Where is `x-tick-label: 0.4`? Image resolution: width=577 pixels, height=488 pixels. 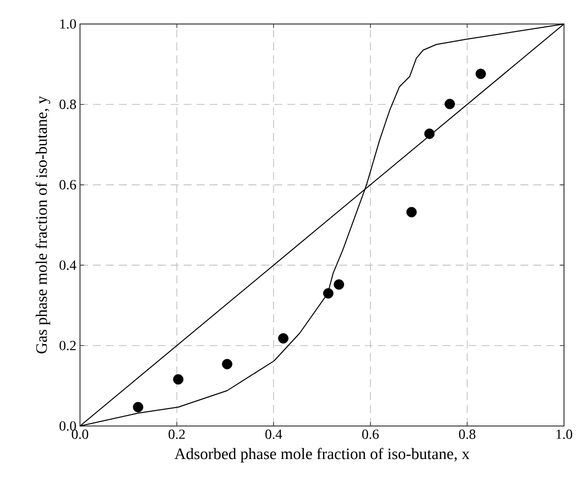
x-tick-label: 0.4 is located at coordinates (273, 434).